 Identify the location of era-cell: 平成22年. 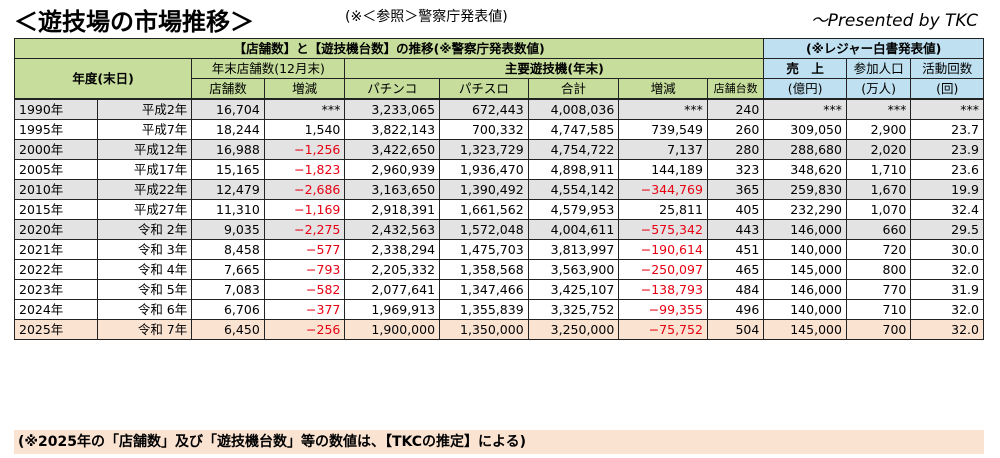
(144, 189).